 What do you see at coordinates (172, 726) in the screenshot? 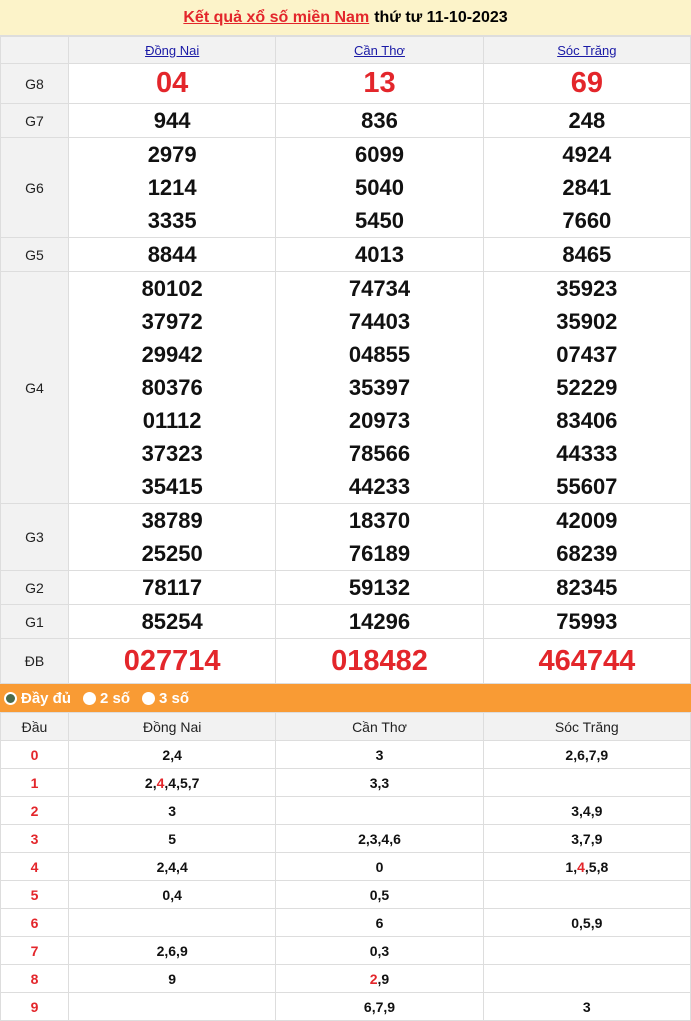
I see `loto-column-header: Đồng Nai` at bounding box center [172, 726].